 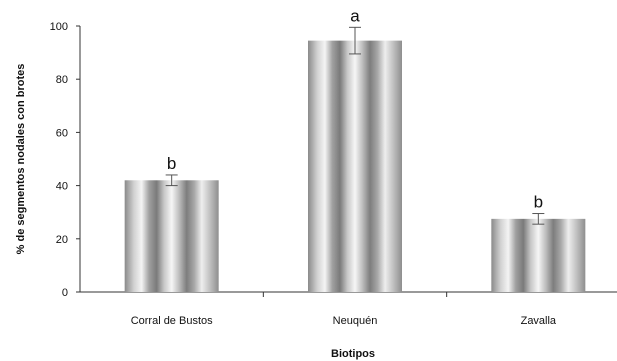 What do you see at coordinates (355, 321) in the screenshot?
I see `x-tick-label: Neuquén` at bounding box center [355, 321].